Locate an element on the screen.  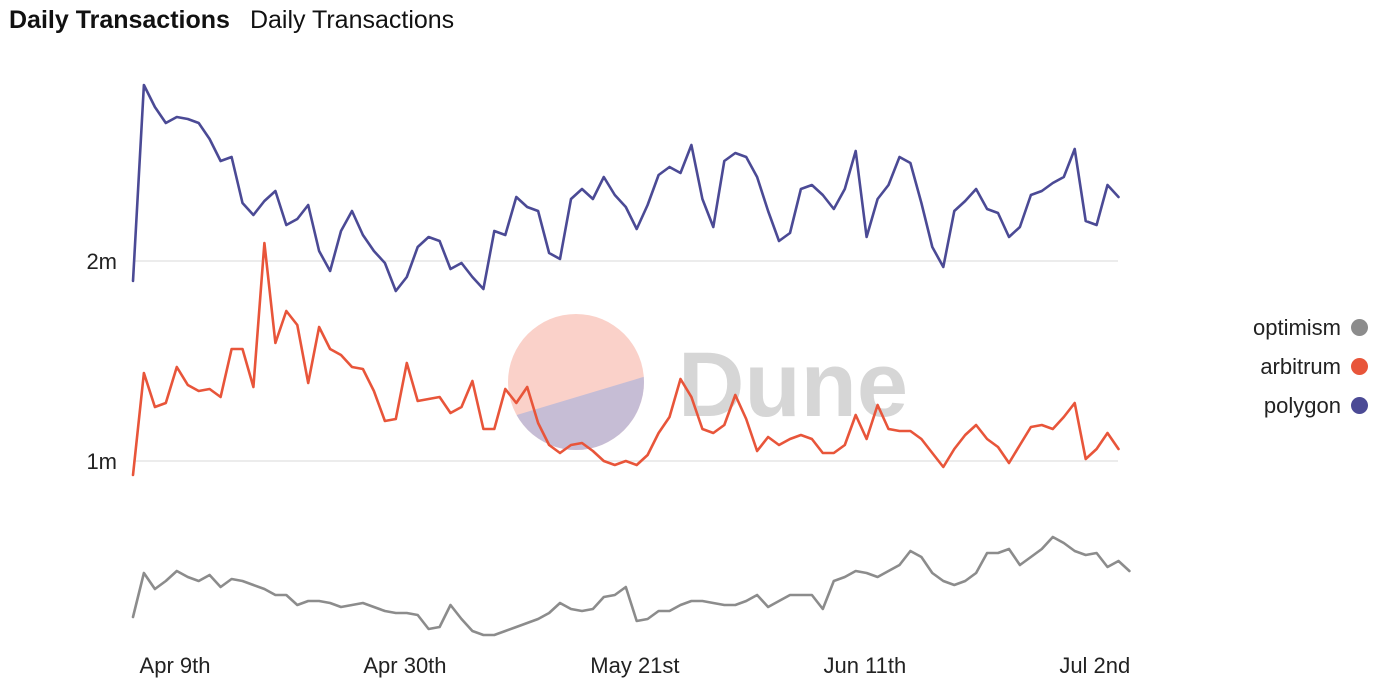
chart-legend: optimism arbitrum polygon is located at coordinates (1310, 366).